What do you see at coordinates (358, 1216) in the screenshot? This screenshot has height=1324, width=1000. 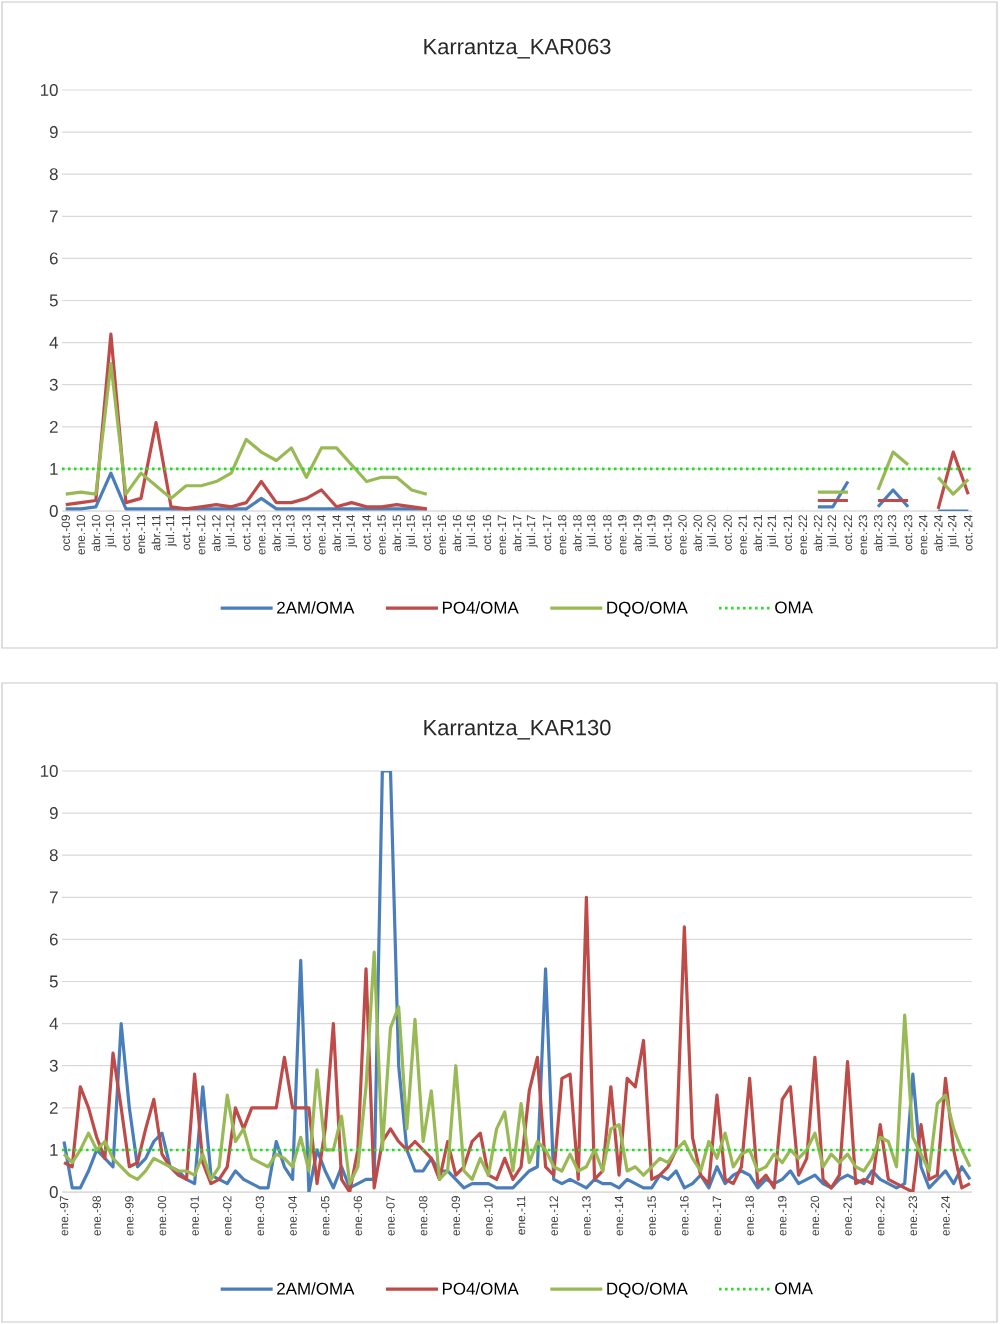 I see `x-tick-label: ene.-06` at bounding box center [358, 1216].